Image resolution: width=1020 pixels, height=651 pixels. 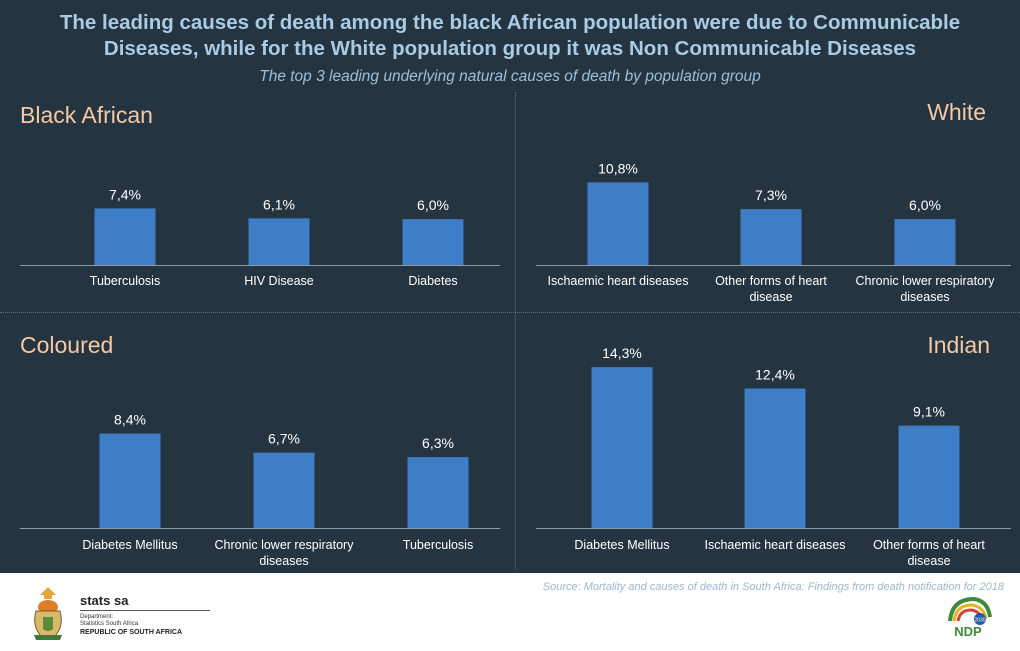 I want to click on panel-title: Black African, so click(x=86, y=115).